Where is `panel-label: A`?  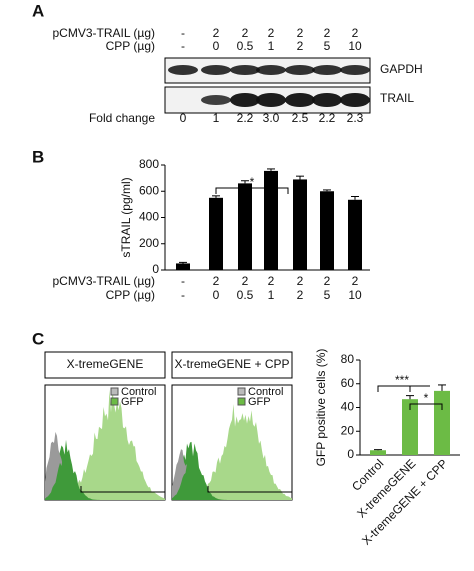
panel-label: A is located at coordinates (38, 10).